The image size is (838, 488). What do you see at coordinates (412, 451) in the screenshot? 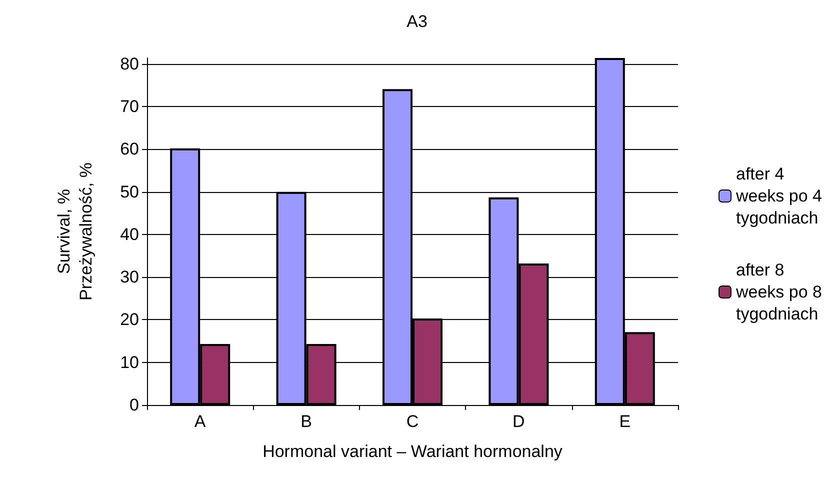
I see `x-axis-title: Hormonal variant – Wariant hormonalny` at bounding box center [412, 451].